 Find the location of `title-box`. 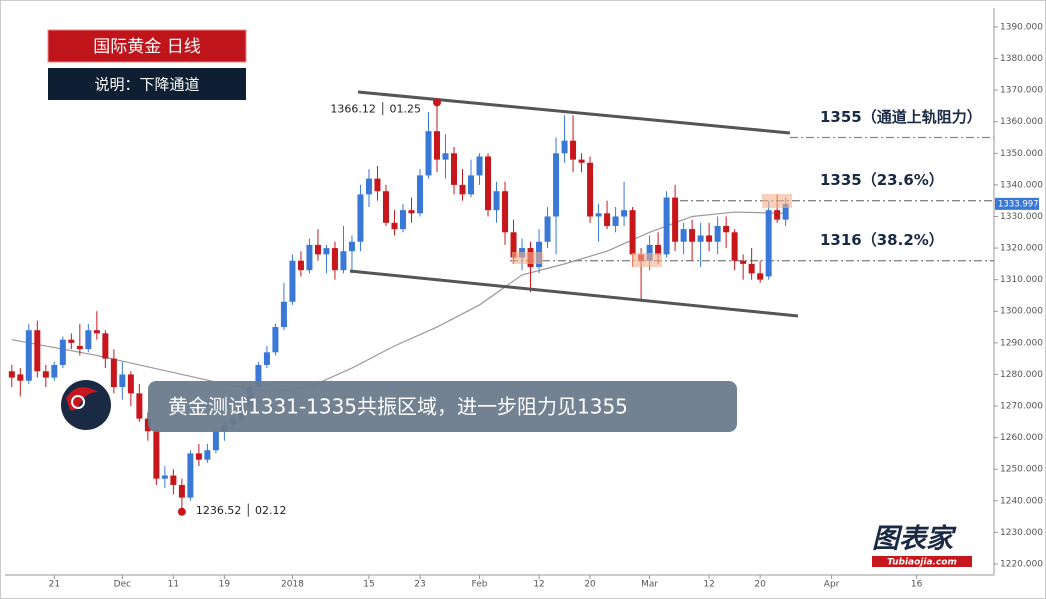

title-box is located at coordinates (147, 46).